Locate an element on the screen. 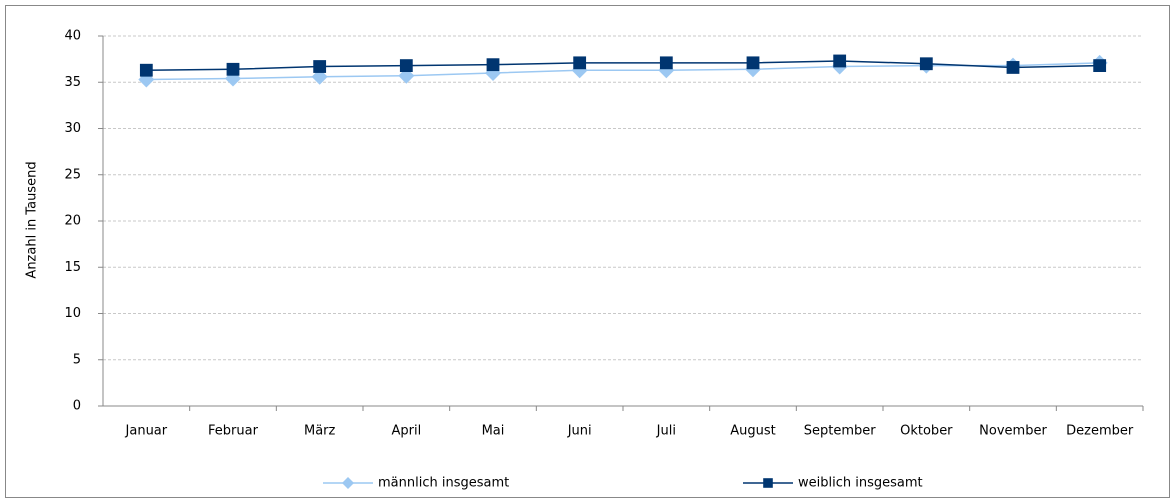  x-tick-label: März is located at coordinates (320, 431).